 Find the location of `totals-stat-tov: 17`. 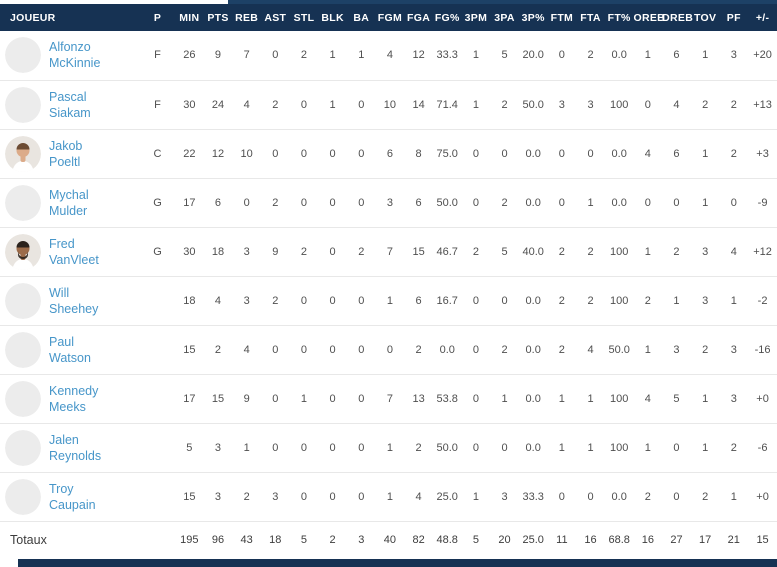

totals-stat-tov: 17 is located at coordinates (705, 539).